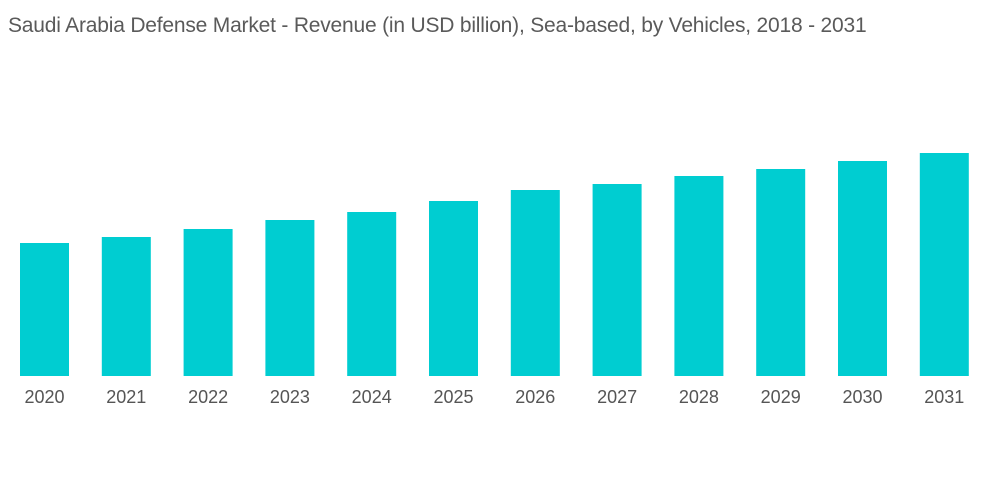 The height and width of the screenshot is (504, 1000). What do you see at coordinates (699, 397) in the screenshot?
I see `x-tick-label: 2028` at bounding box center [699, 397].